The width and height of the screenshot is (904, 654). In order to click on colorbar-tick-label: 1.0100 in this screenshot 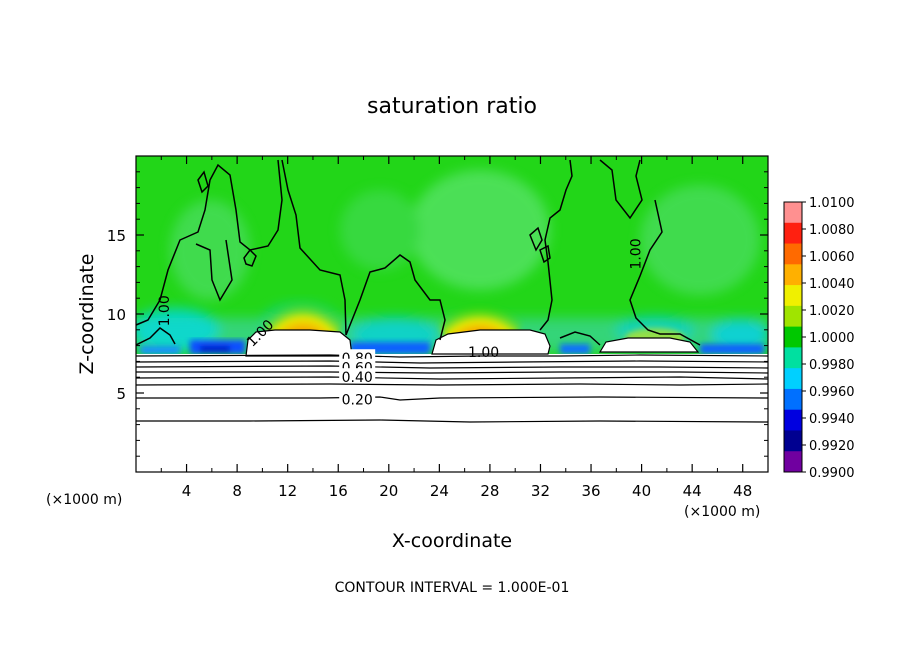, I will do `click(832, 203)`.